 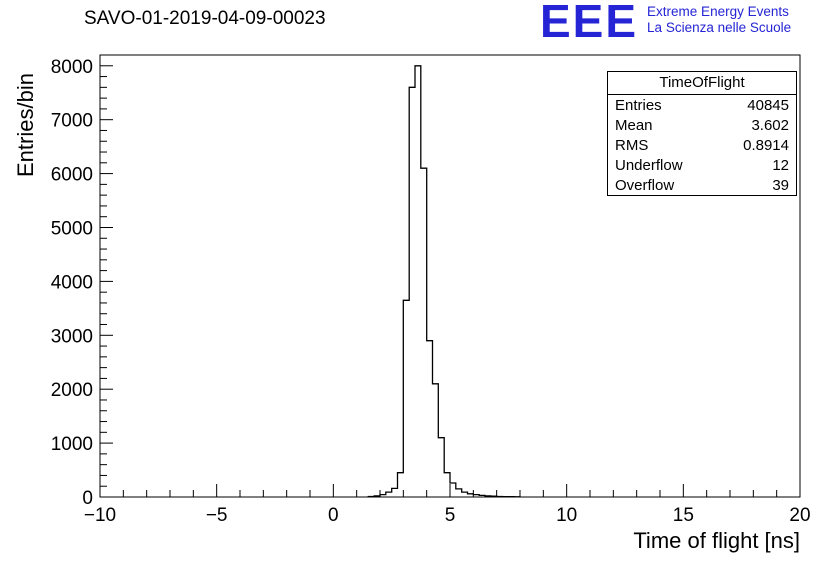 What do you see at coordinates (719, 27) in the screenshot?
I see `eee-logo-line2: La Scienza nelle Scuole` at bounding box center [719, 27].